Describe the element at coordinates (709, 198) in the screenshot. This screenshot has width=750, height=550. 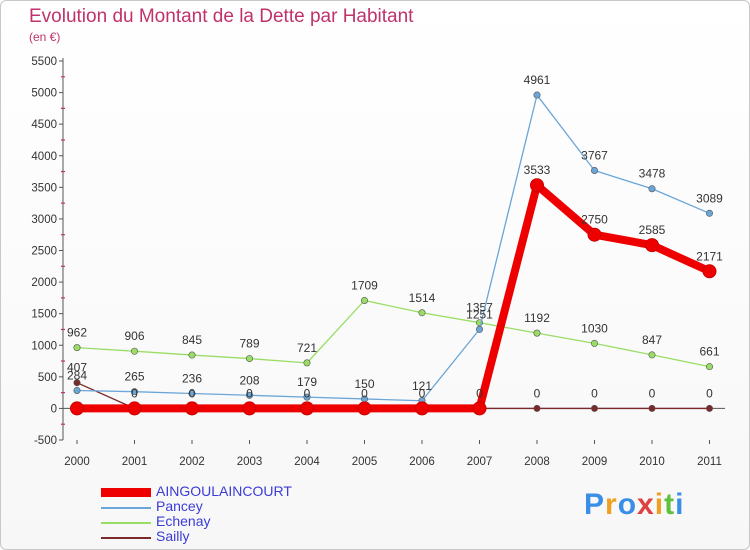
I see `data-label-pancey: 3089` at that location.